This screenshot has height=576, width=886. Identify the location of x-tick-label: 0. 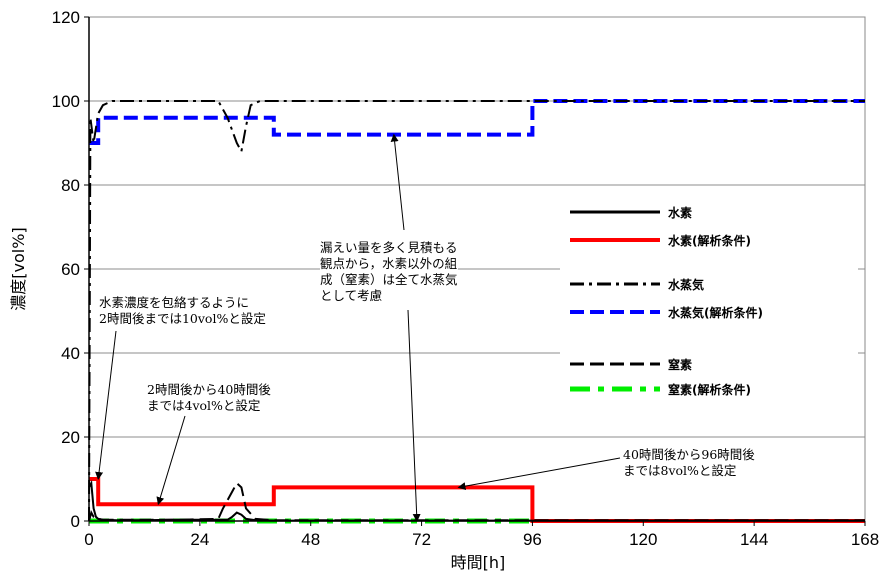
(88, 539).